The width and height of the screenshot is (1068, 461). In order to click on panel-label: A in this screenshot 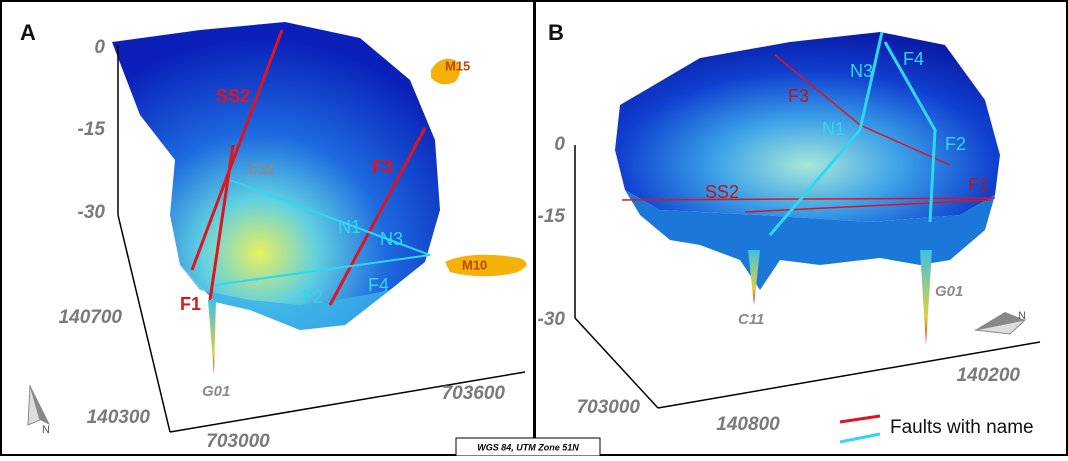, I will do `click(28, 32)`.